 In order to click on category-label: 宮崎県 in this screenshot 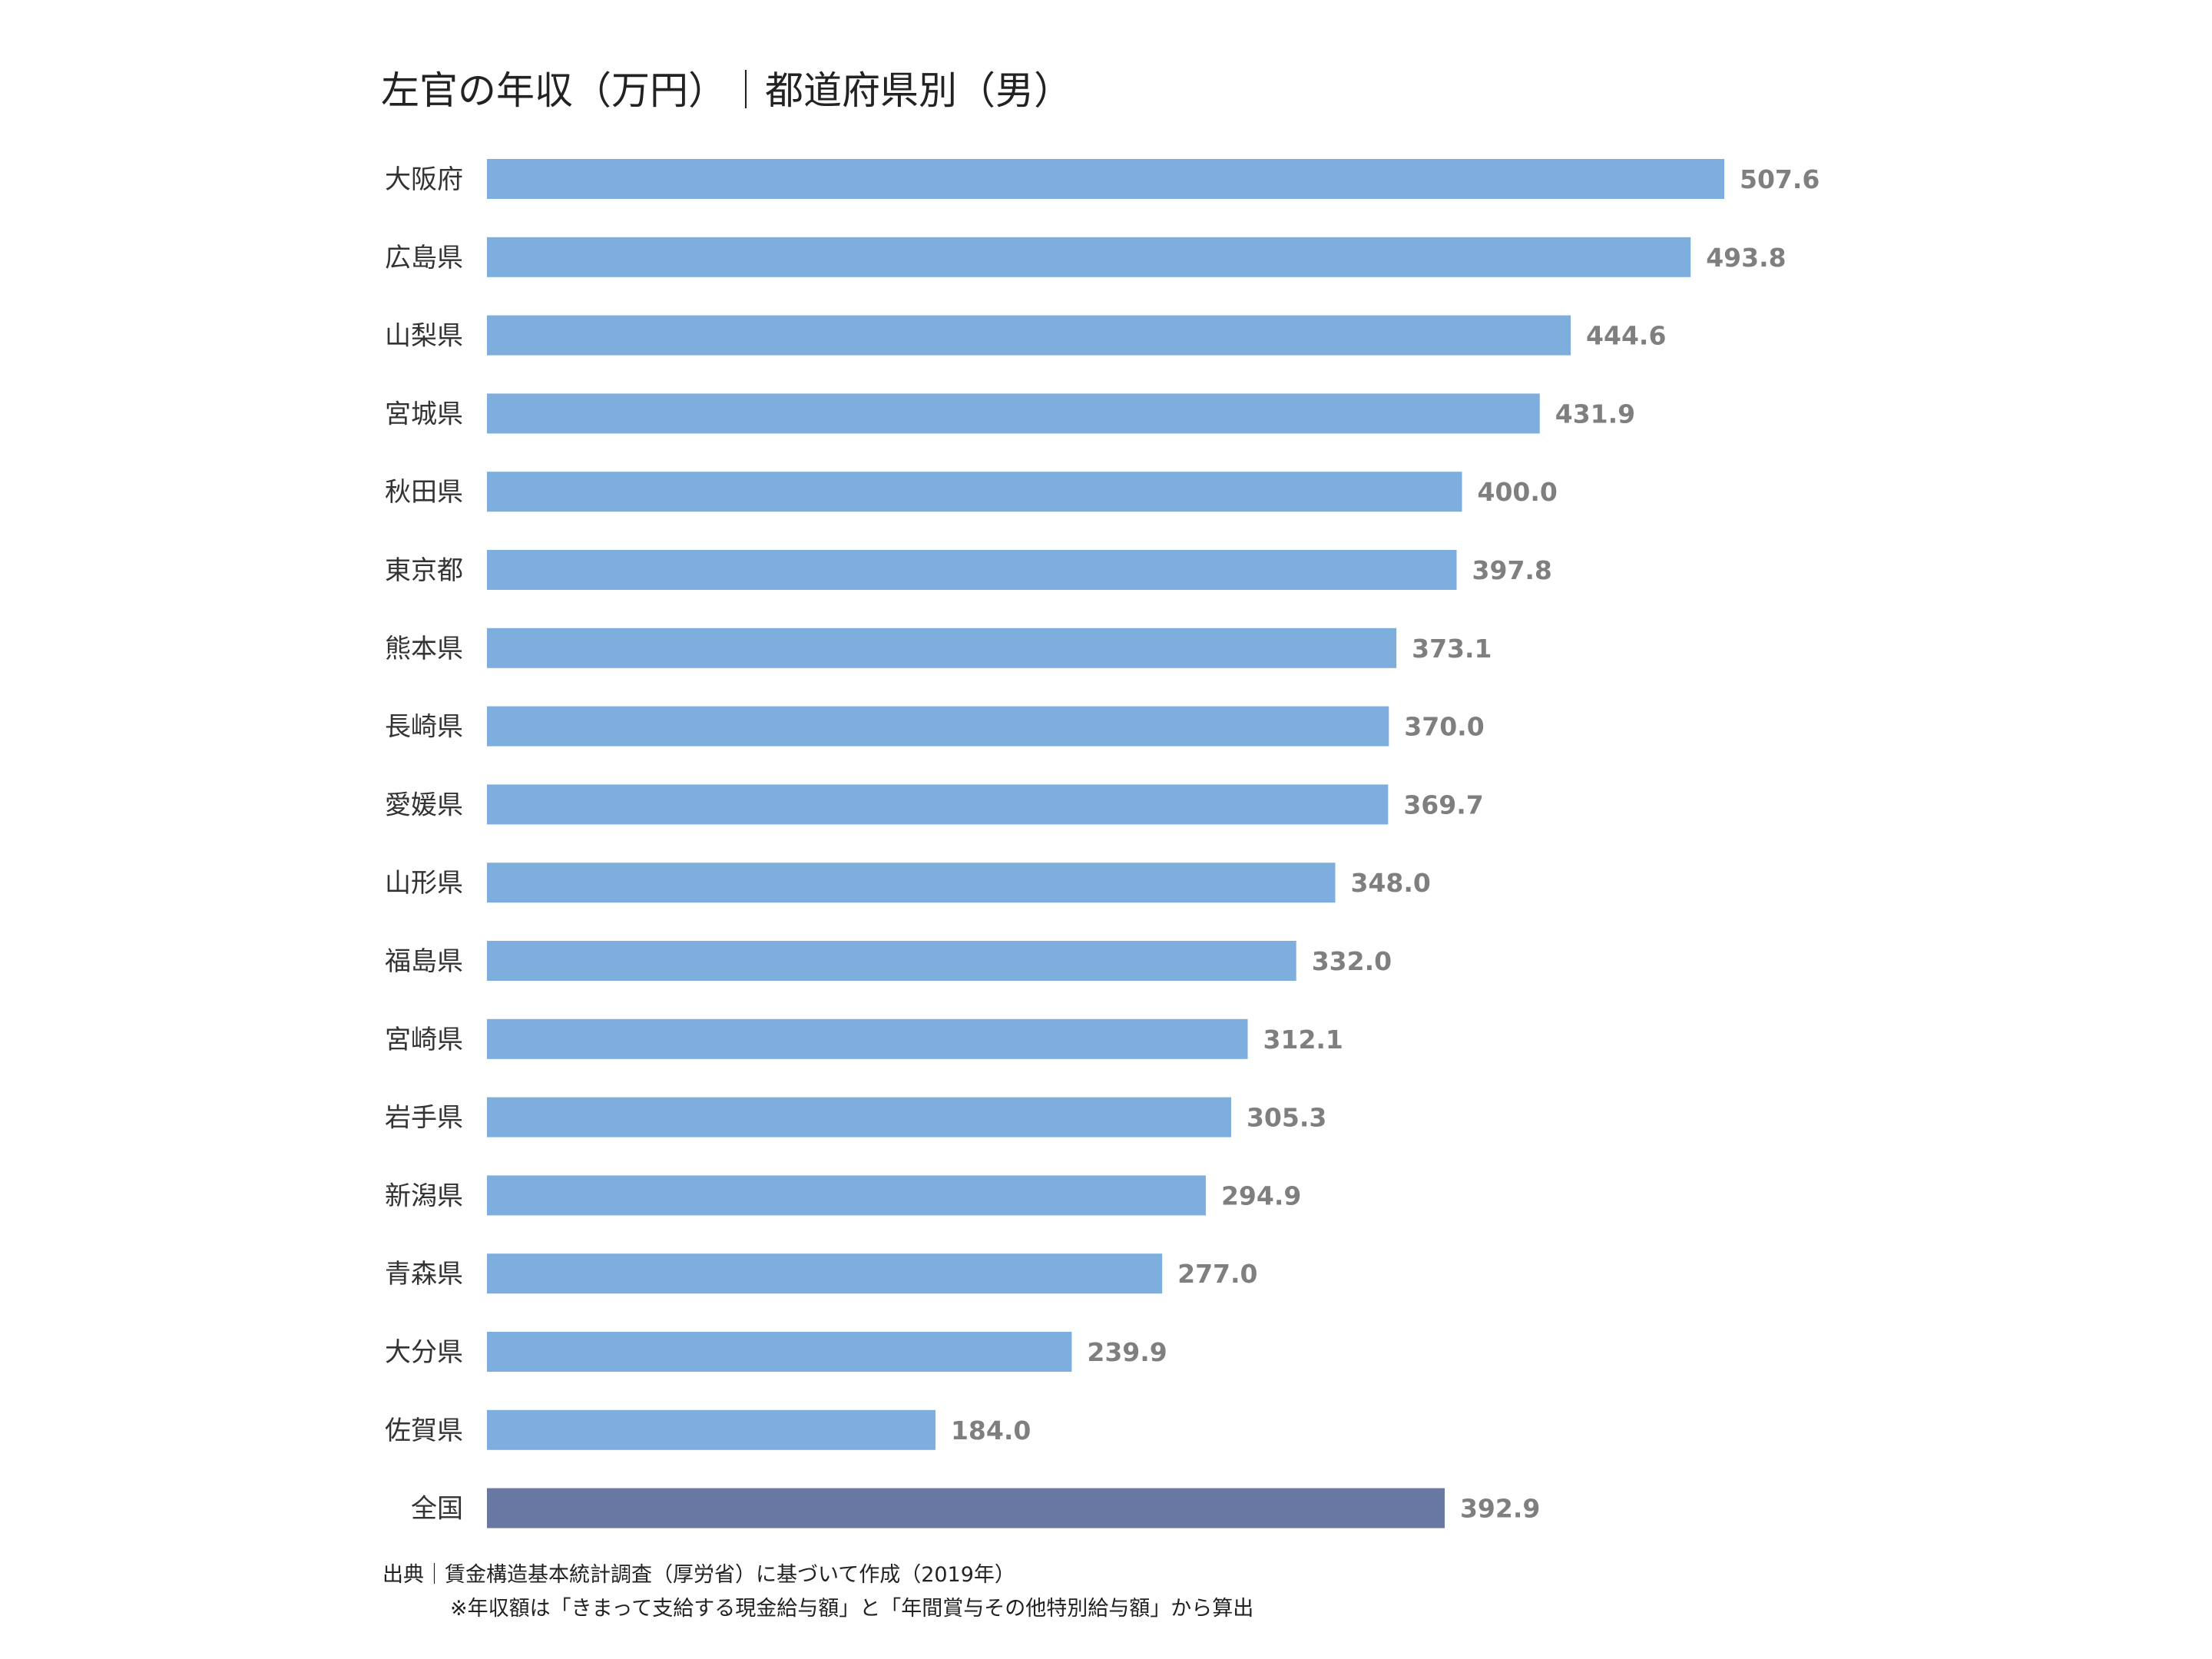, I will do `click(424, 1040)`.